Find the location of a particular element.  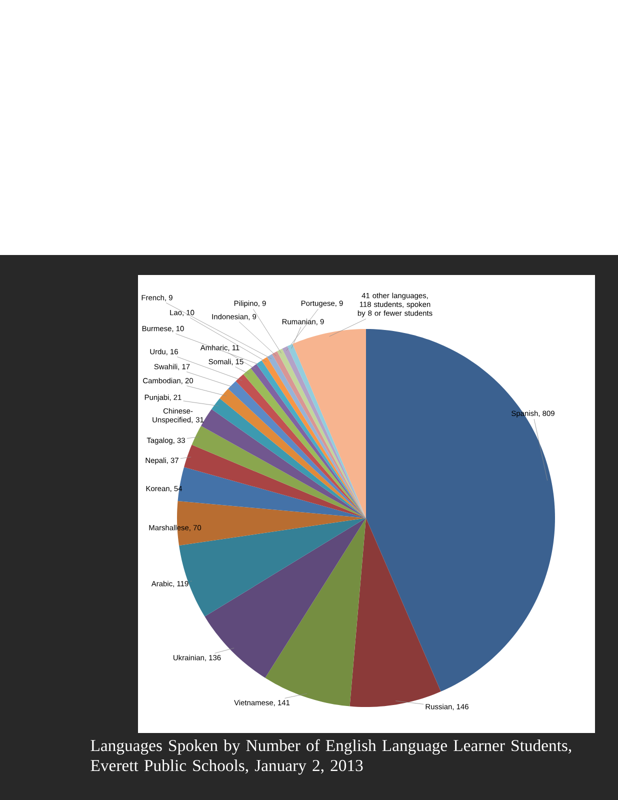

text: Languages Spoken by Number of English Language Learner Students, Everett Public Schools, January 2, 2013 is located at coordinates (331, 757).